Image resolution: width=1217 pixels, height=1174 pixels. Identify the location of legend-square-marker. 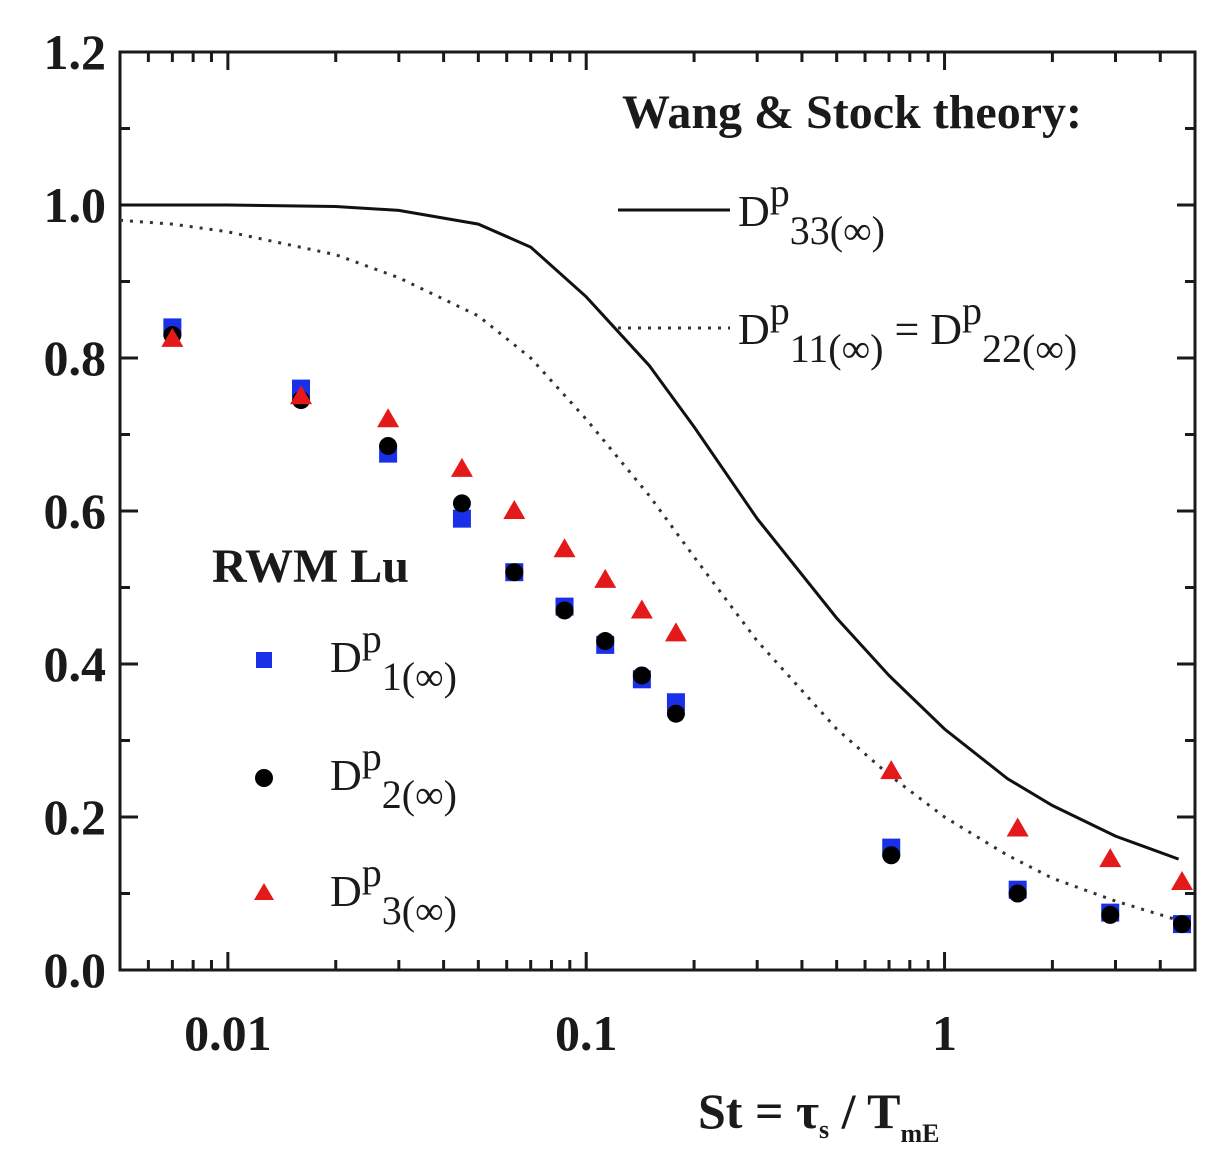
(264, 660).